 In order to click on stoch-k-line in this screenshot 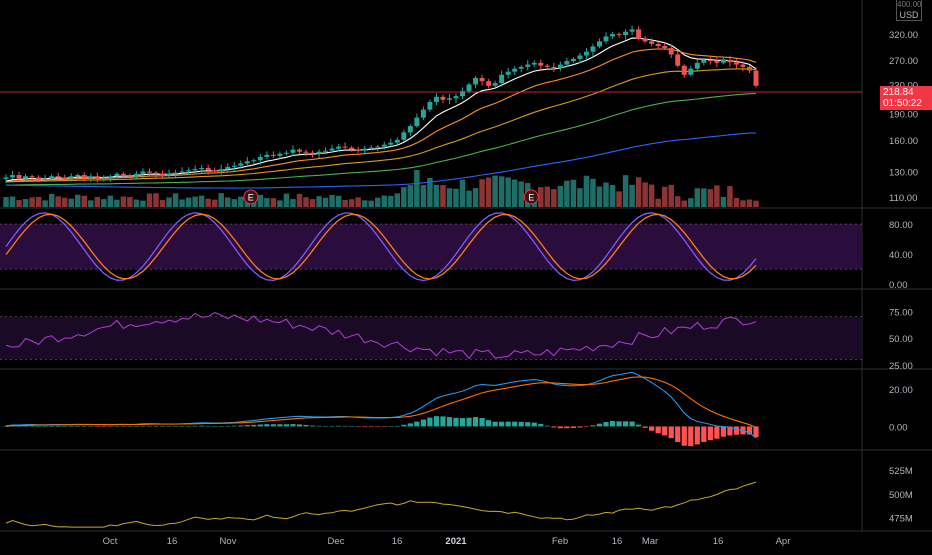, I will do `click(381, 247)`.